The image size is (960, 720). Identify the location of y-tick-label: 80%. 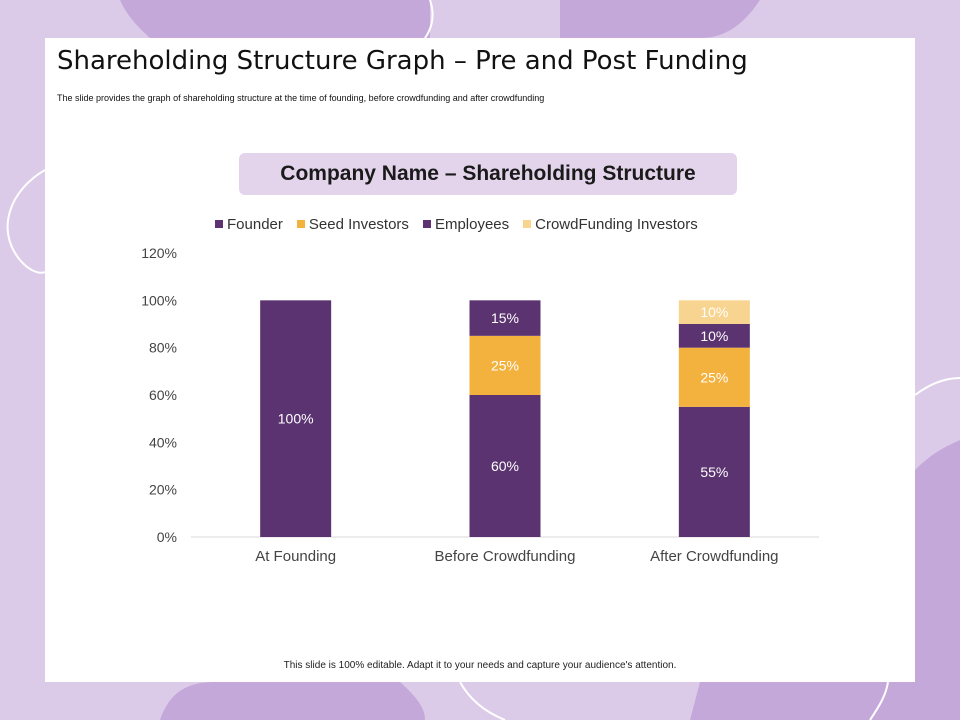
(163, 348).